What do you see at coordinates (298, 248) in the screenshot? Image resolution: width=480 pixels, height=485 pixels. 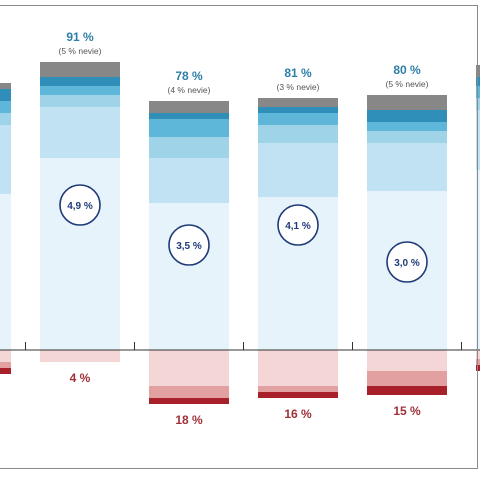 I see `bar-group: 4,1 %` at bounding box center [298, 248].